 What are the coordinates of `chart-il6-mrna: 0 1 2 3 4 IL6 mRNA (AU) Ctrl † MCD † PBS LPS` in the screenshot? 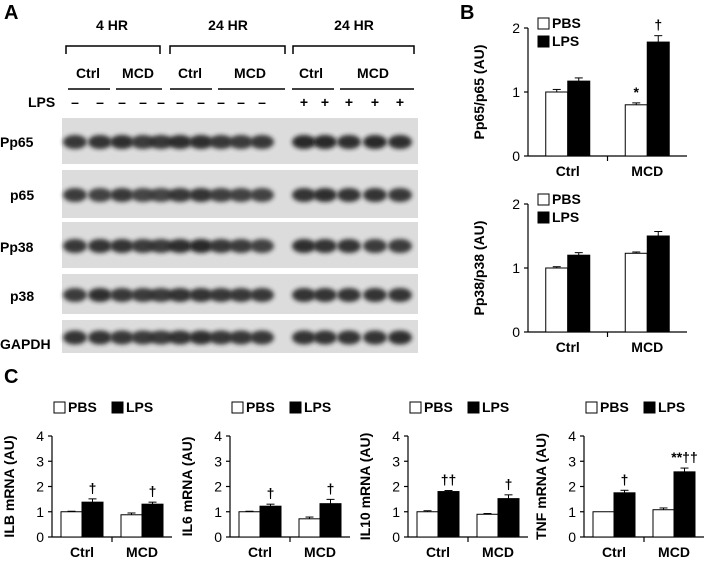 It's located at (265, 479).